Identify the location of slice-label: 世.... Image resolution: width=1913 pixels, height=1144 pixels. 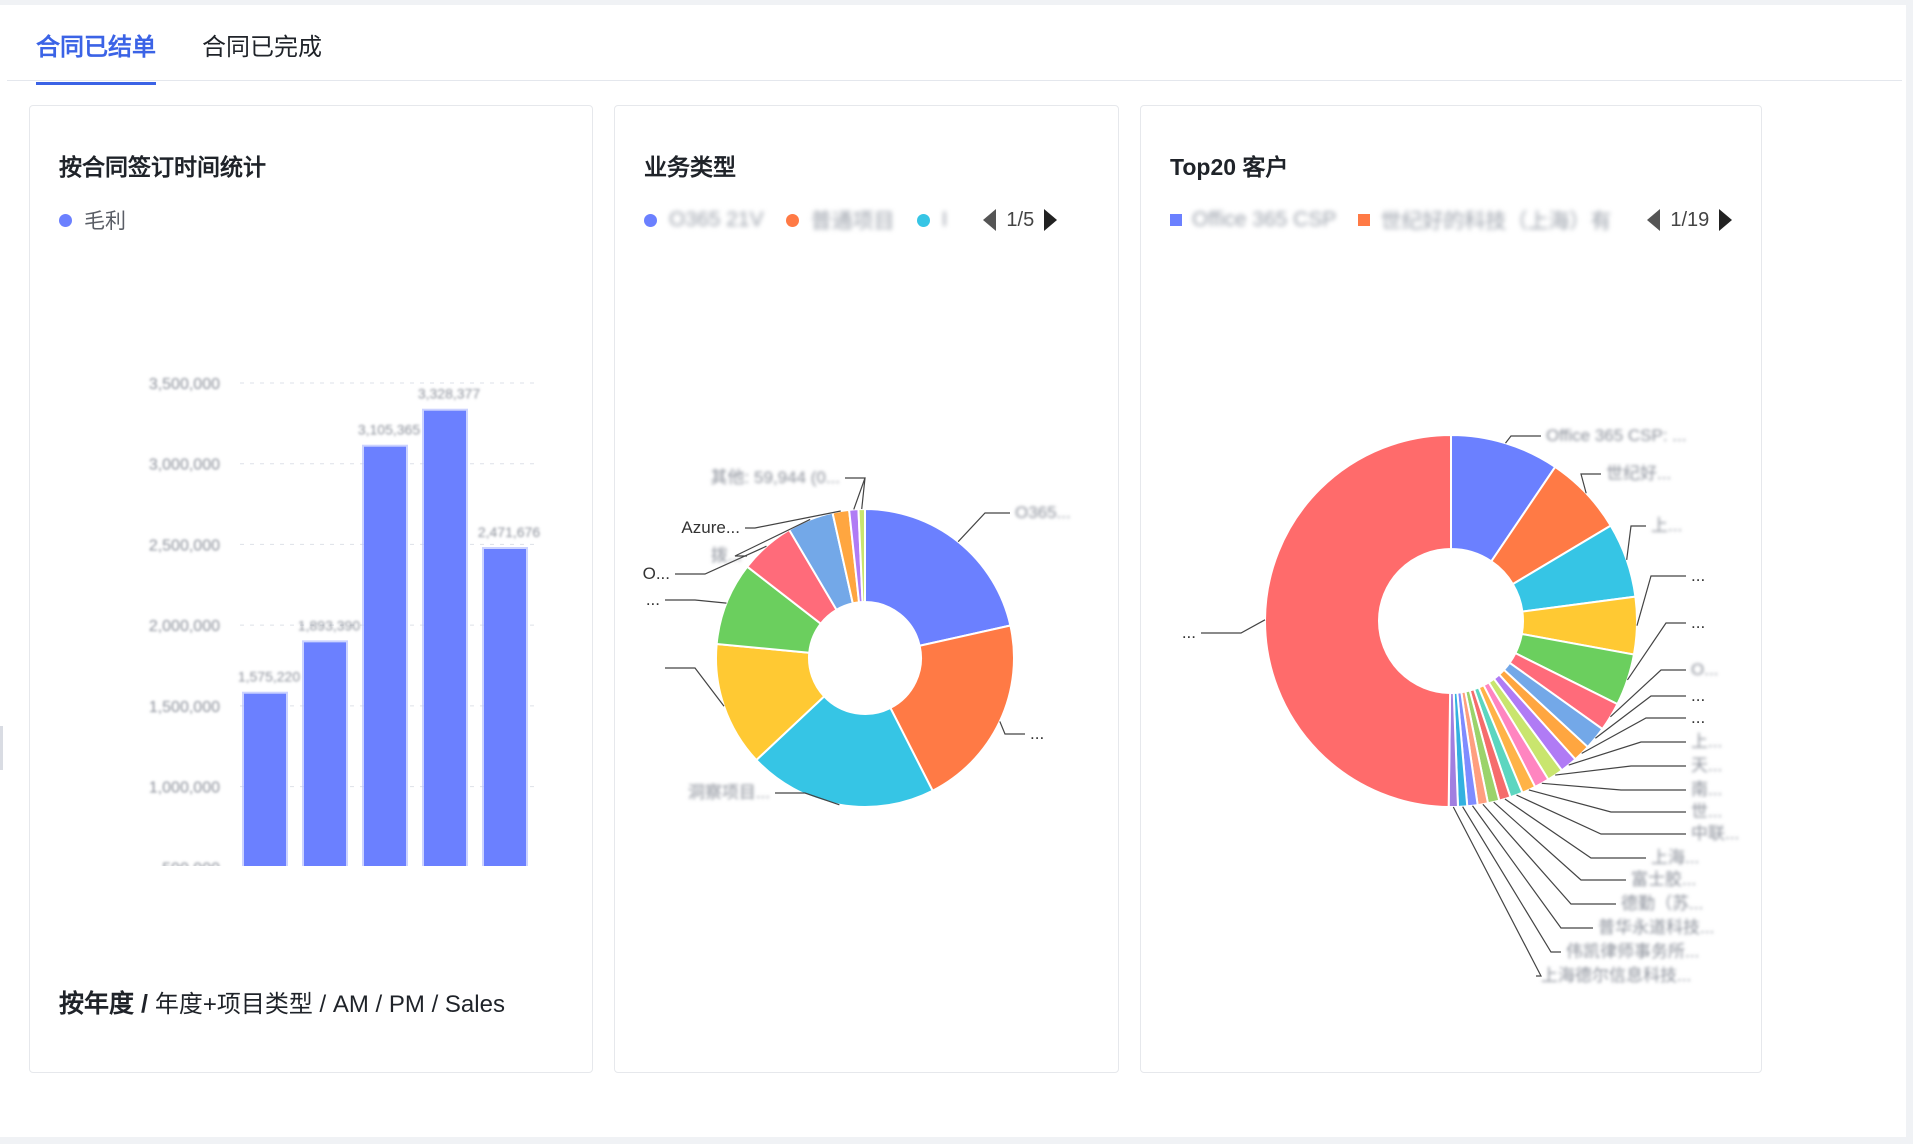
(1706, 811).